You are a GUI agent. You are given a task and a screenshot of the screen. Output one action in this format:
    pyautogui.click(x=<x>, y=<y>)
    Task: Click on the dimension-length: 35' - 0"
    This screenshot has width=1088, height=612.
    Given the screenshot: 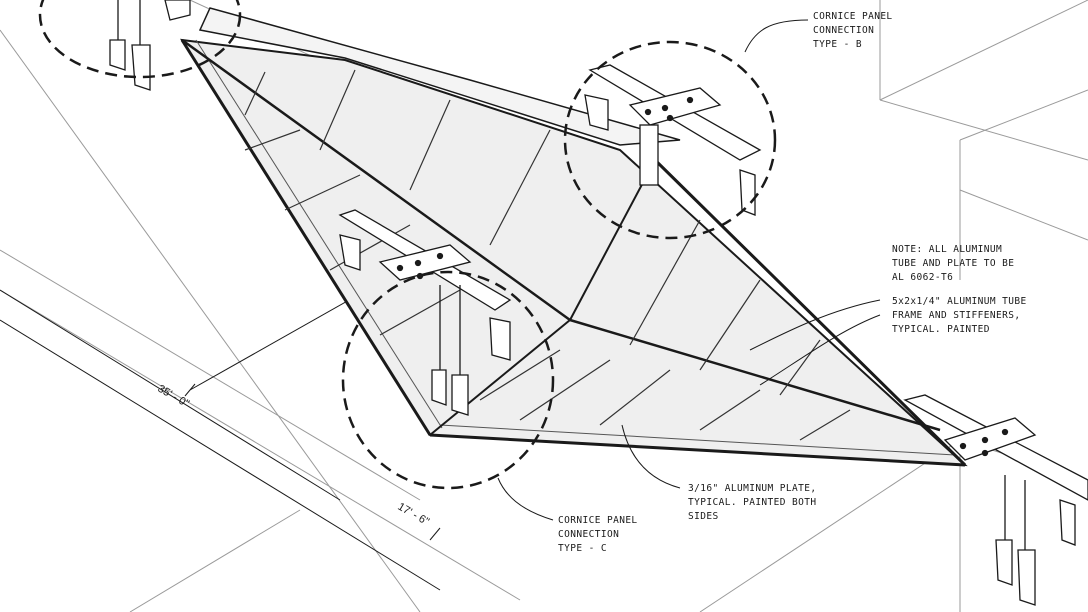 What is the action you would take?
    pyautogui.click(x=174, y=397)
    